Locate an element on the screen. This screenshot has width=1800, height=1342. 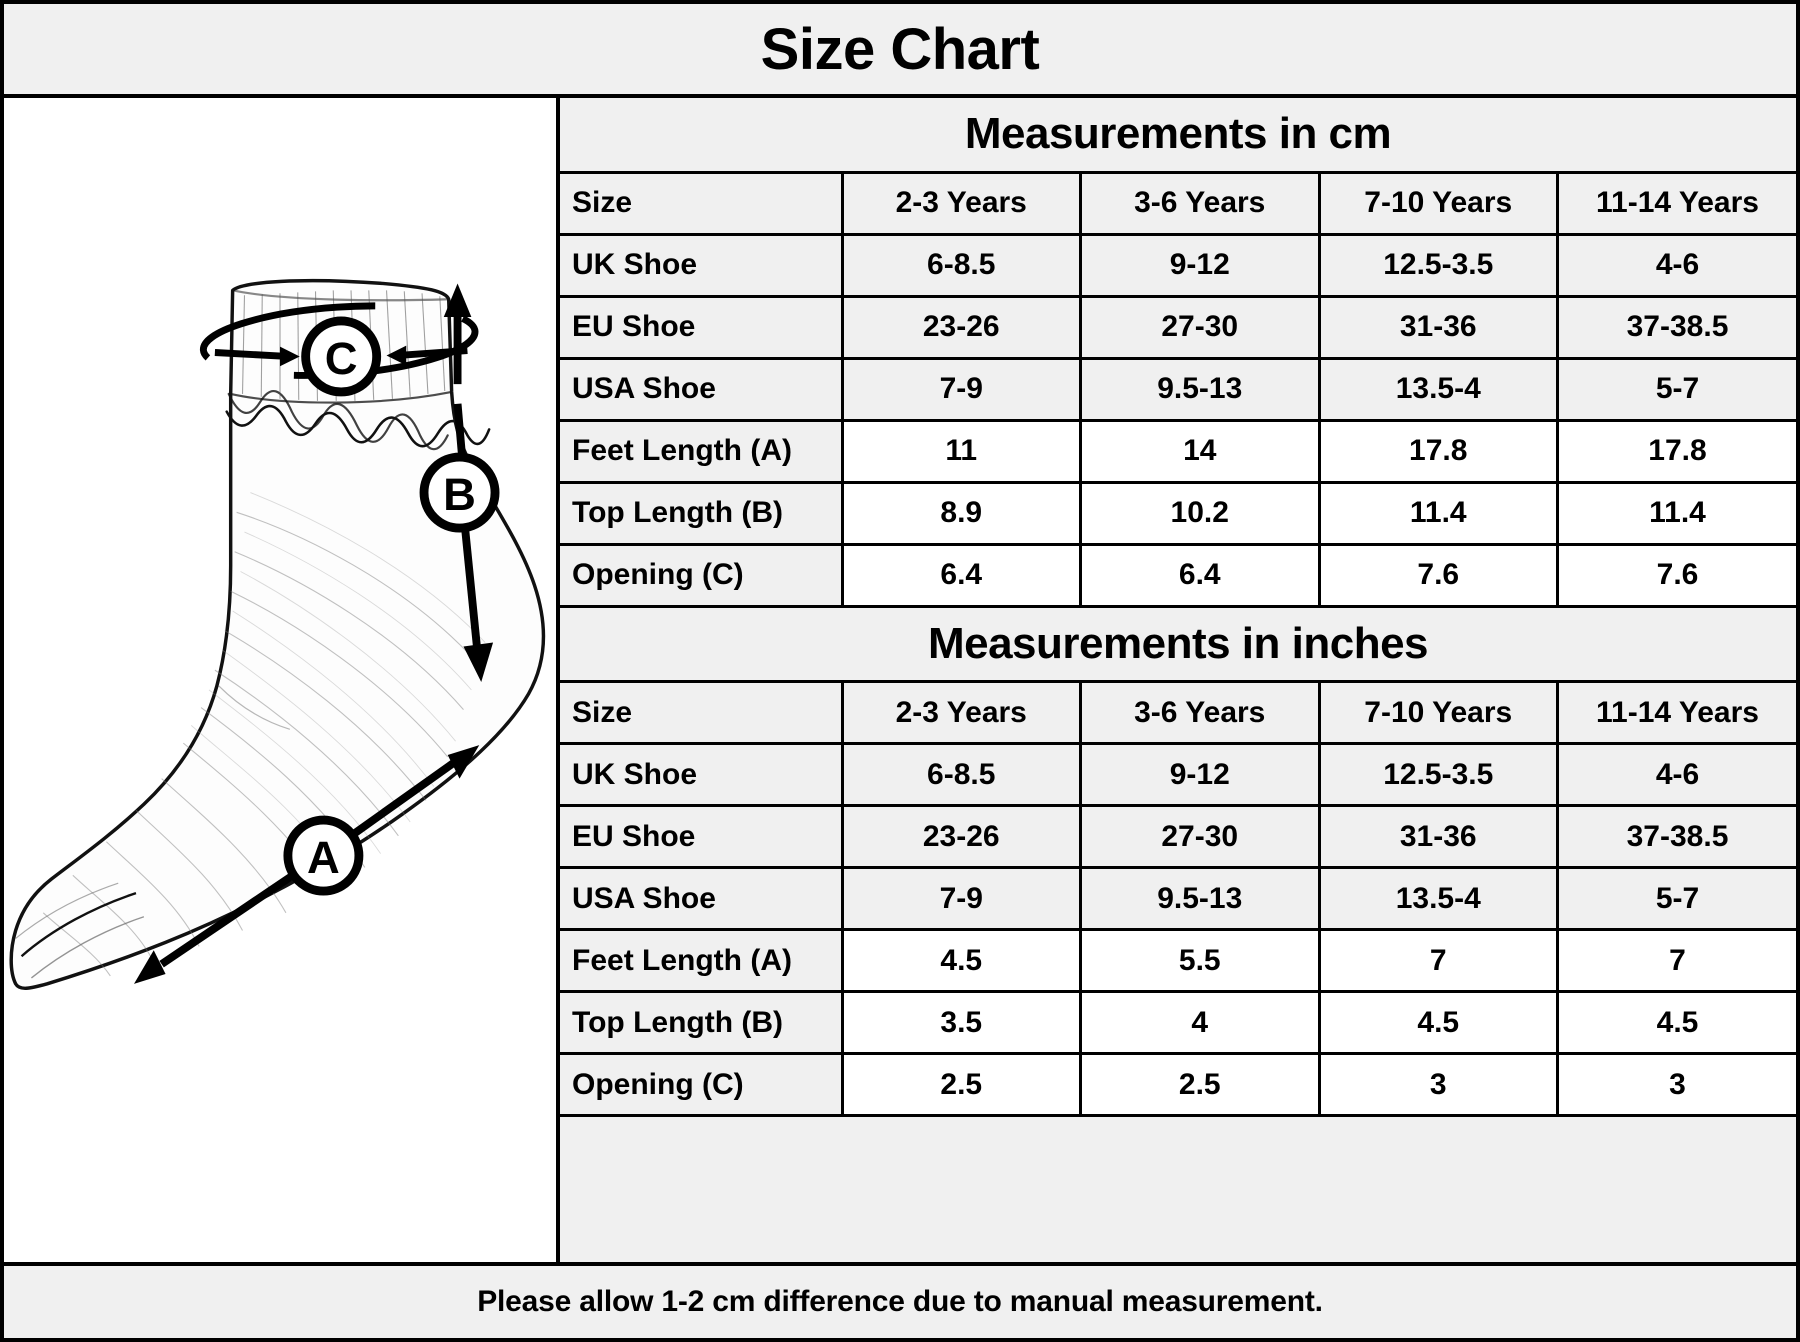
page-title: Size Chart is located at coordinates (900, 49).